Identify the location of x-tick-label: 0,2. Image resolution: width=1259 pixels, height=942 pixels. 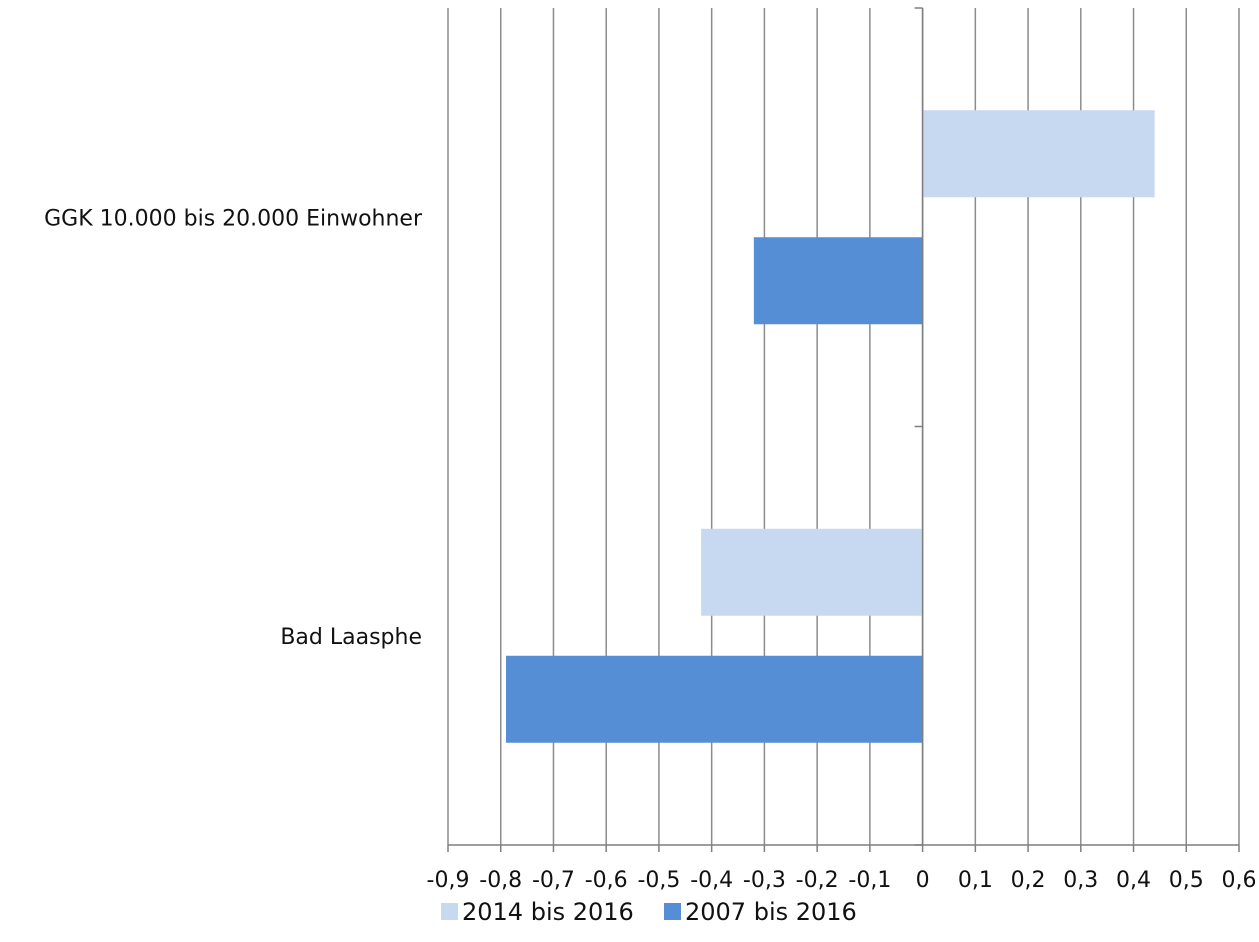
(1028, 880).